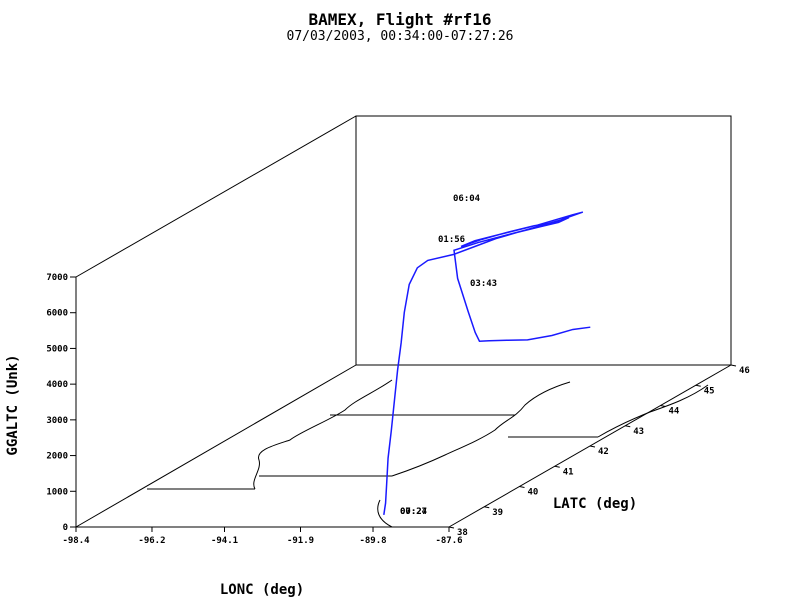 This screenshot has width=800, height=605. What do you see at coordinates (497, 513) in the screenshot?
I see `y-tick-label: 39` at bounding box center [497, 513].